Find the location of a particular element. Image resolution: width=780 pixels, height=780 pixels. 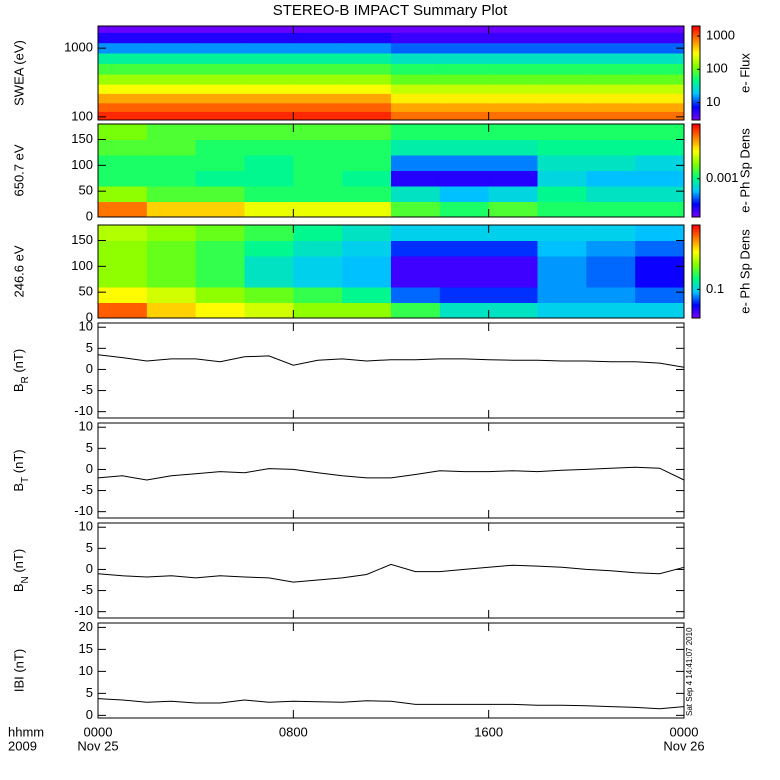

y-axis-label-part: T is located at coordinates (25, 480).